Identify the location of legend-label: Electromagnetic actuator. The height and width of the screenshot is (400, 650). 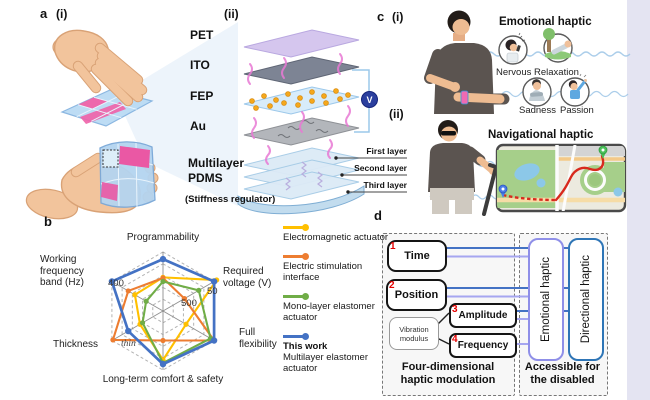
(336, 237).